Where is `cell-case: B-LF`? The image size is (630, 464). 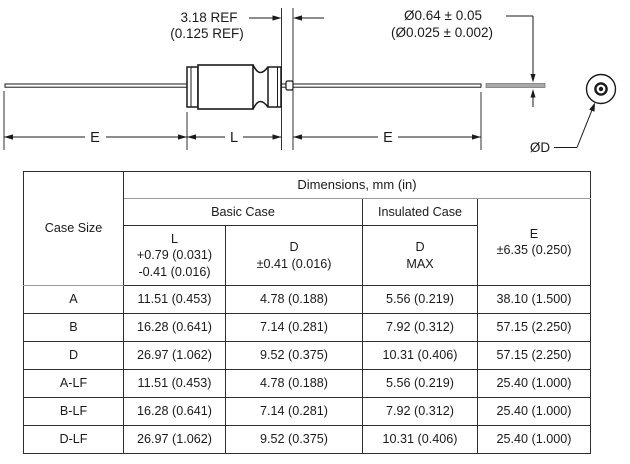 cell-case: B-LF is located at coordinates (73, 411).